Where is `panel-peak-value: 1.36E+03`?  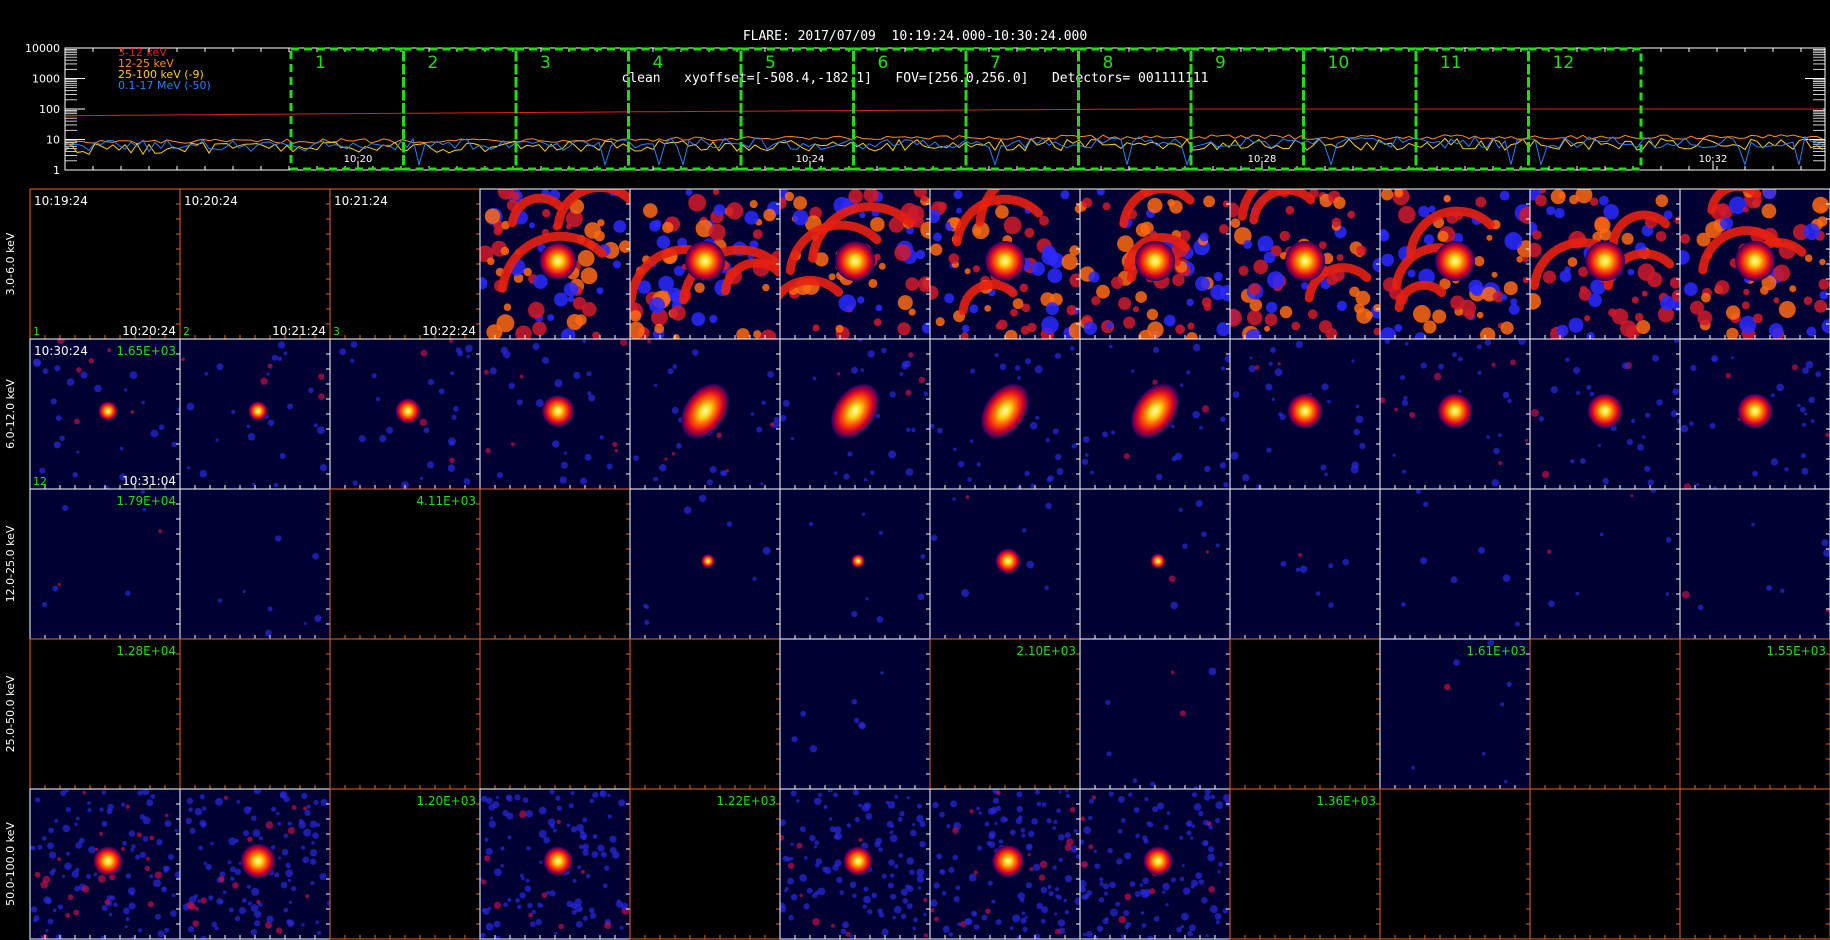
panel-peak-value: 1.36E+03 is located at coordinates (1346, 801).